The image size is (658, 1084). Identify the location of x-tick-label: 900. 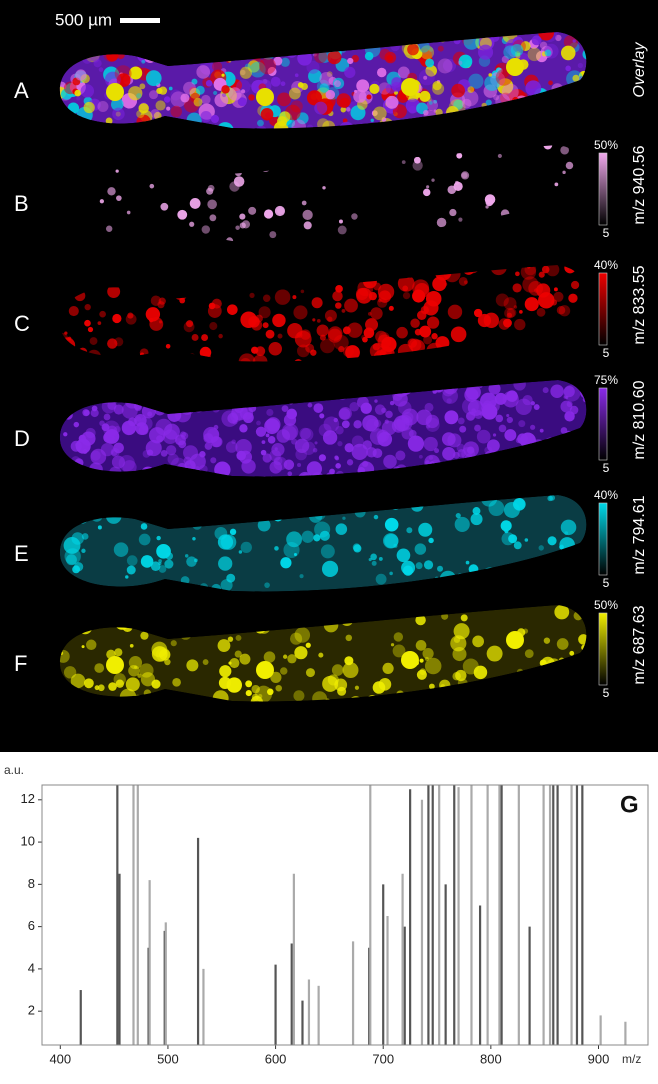
(599, 1058).